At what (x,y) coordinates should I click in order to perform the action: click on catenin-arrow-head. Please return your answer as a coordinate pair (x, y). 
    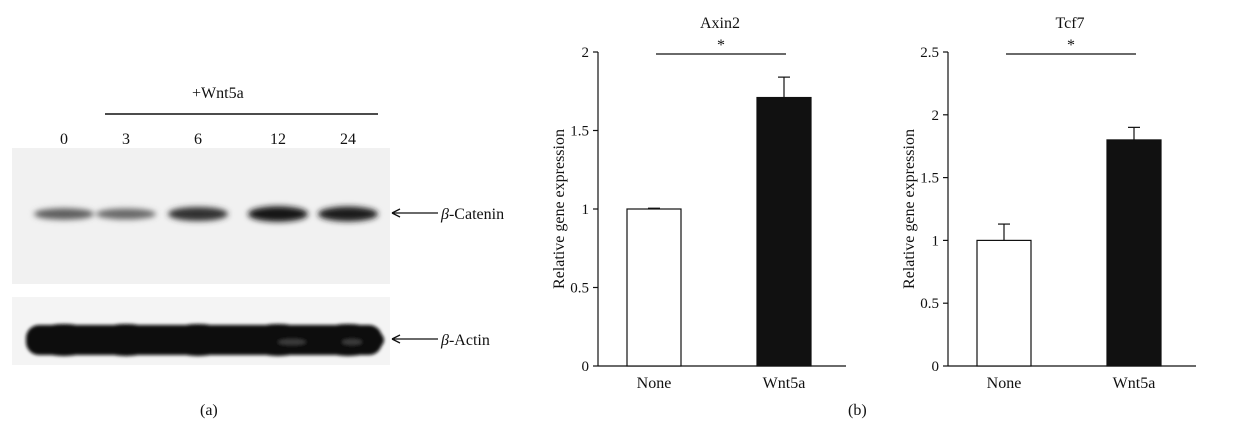
    Looking at the image, I should click on (396, 213).